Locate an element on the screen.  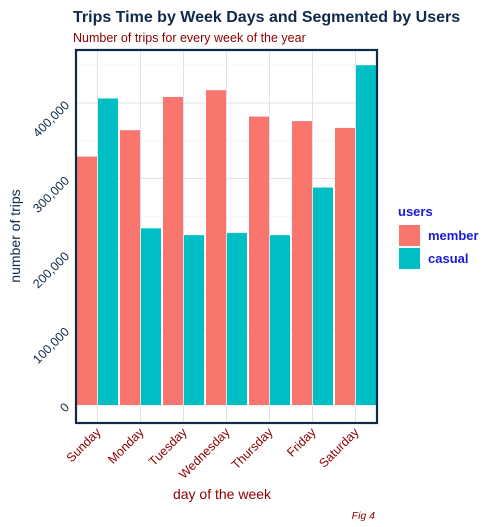
bar-casual-monday is located at coordinates (151, 316).